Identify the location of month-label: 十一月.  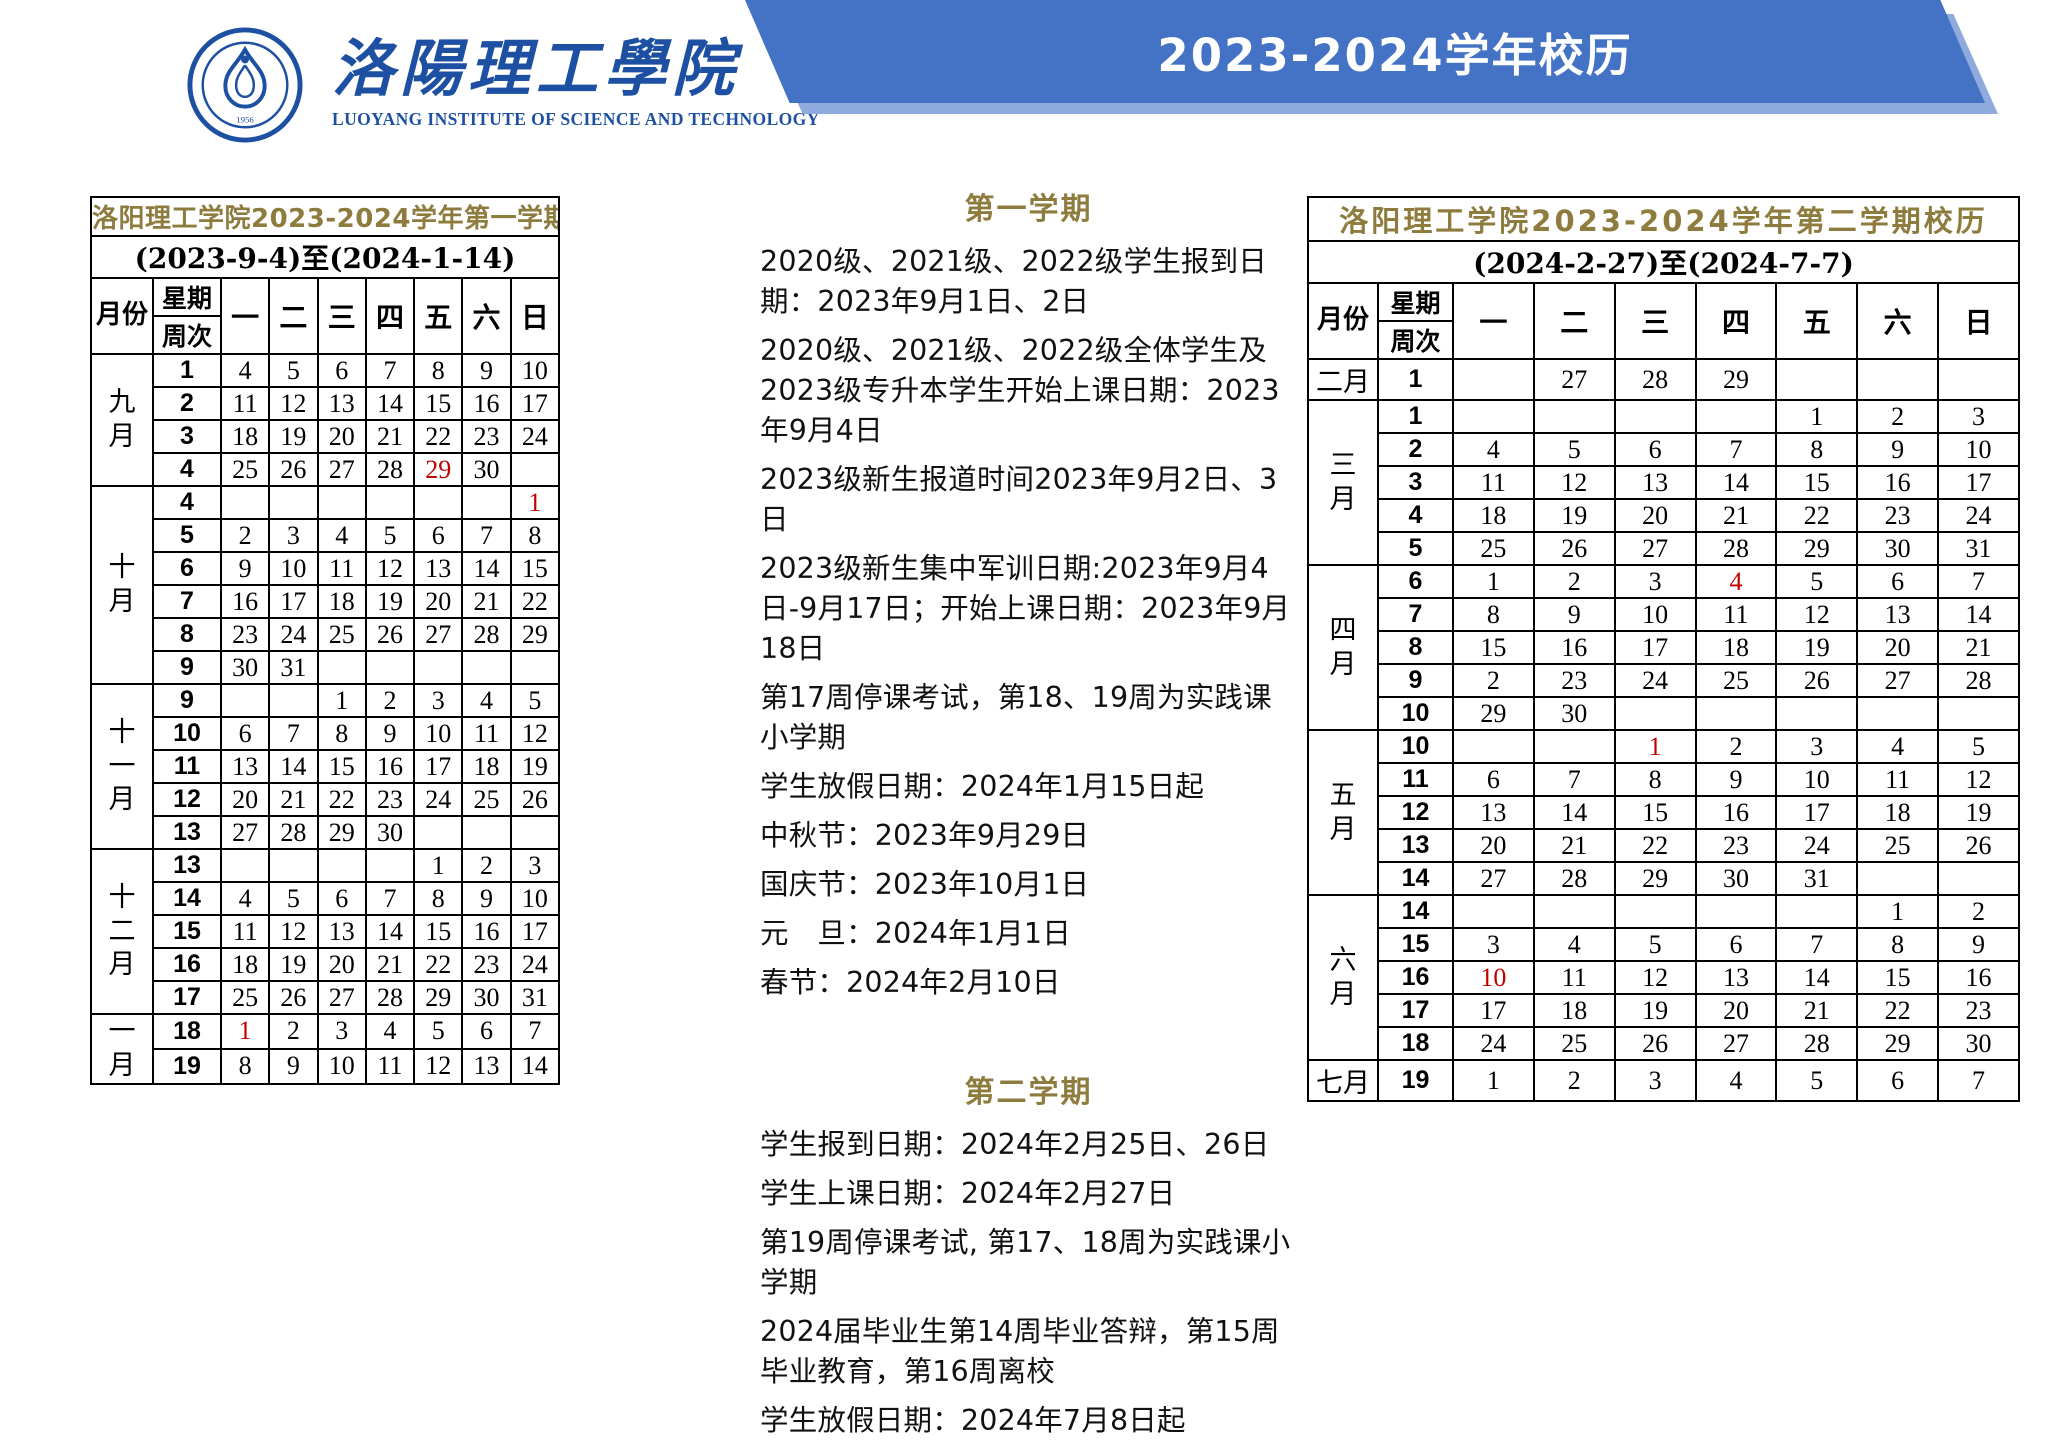
(122, 766).